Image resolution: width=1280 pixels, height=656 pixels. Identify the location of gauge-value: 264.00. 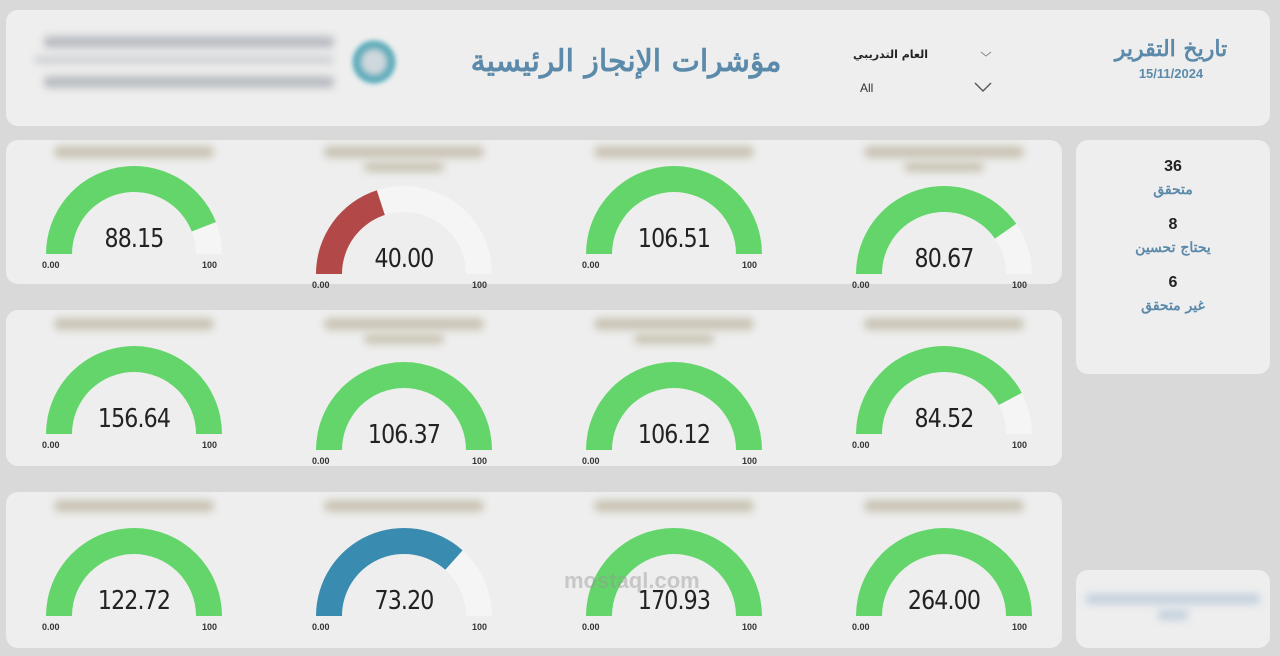
(944, 601).